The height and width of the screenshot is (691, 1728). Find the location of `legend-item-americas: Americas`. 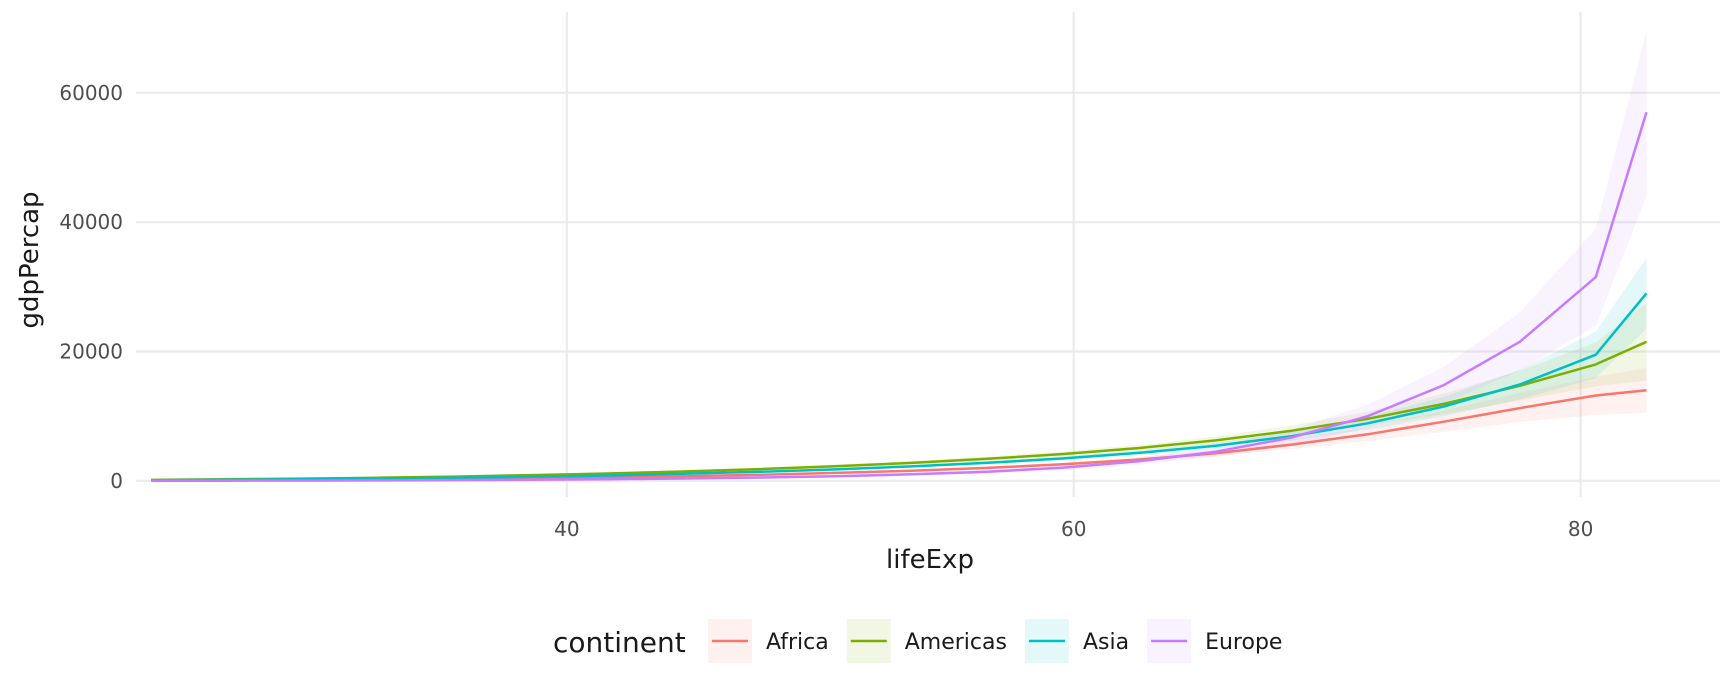

legend-item-americas: Americas is located at coordinates (926, 641).